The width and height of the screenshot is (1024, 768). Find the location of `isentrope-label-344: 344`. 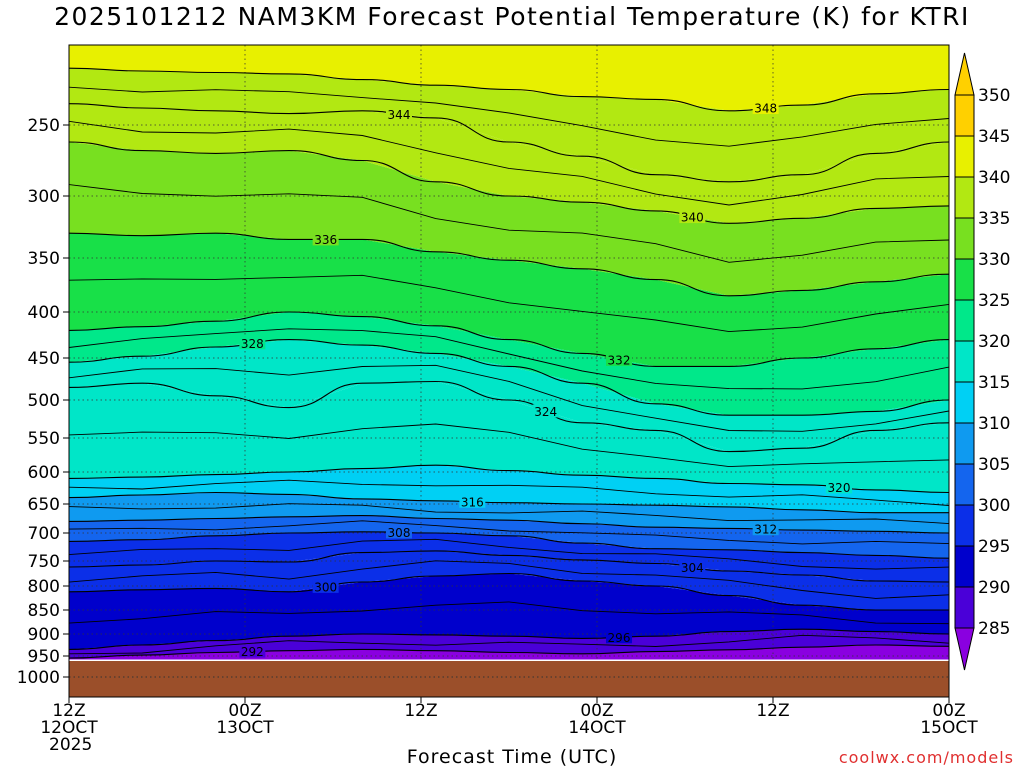

isentrope-label-344: 344 is located at coordinates (399, 115).